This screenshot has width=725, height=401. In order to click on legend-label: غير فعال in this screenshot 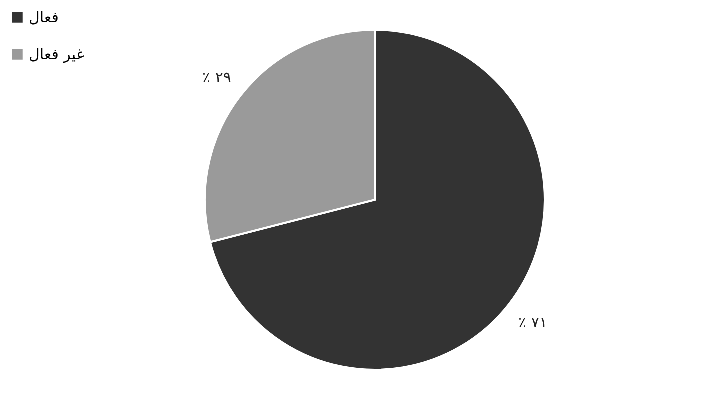, I will do `click(56, 55)`.